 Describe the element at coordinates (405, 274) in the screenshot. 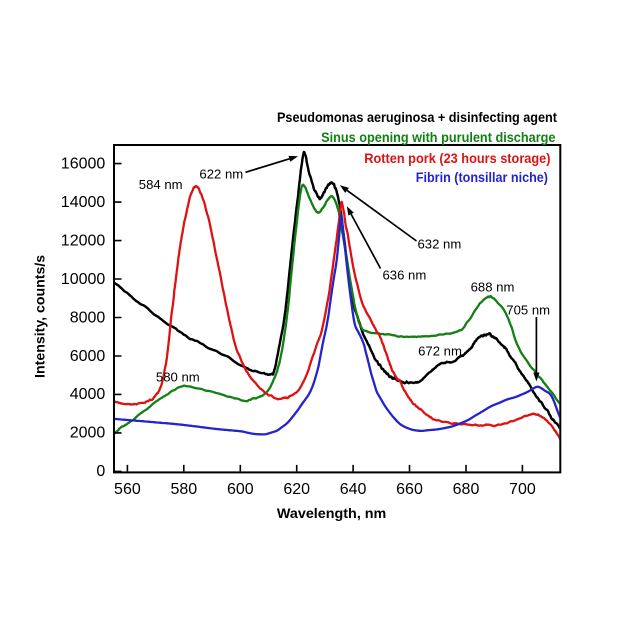

I see `svg-text: 636 nm` at that location.